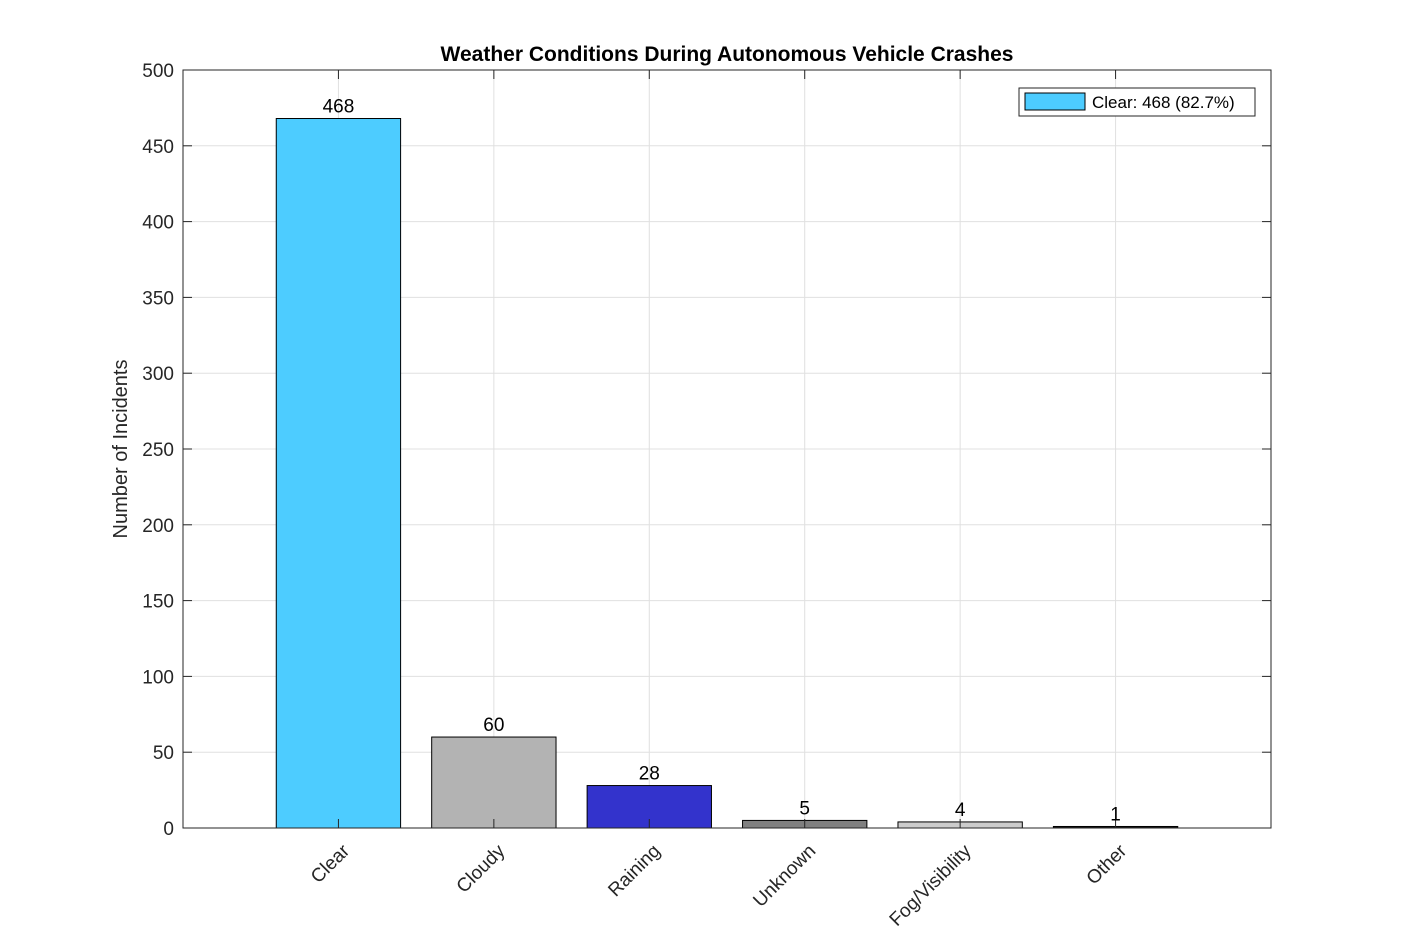 This screenshot has height=938, width=1406. I want to click on data-label: 5, so click(804, 808).